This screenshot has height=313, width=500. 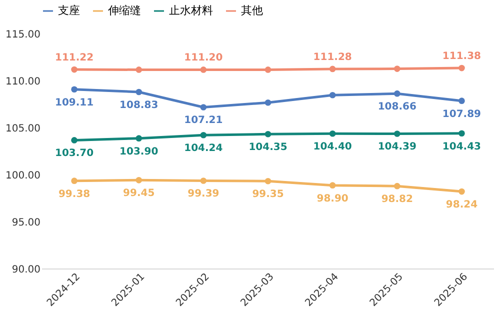 I want to click on data-label: 98.82, so click(x=397, y=200).